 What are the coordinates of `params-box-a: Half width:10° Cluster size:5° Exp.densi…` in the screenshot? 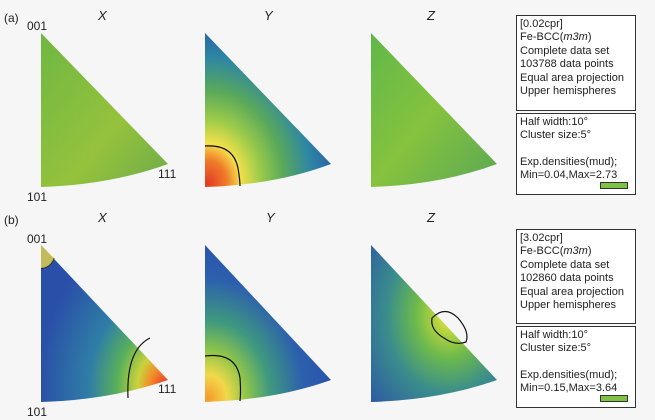 It's located at (576, 154).